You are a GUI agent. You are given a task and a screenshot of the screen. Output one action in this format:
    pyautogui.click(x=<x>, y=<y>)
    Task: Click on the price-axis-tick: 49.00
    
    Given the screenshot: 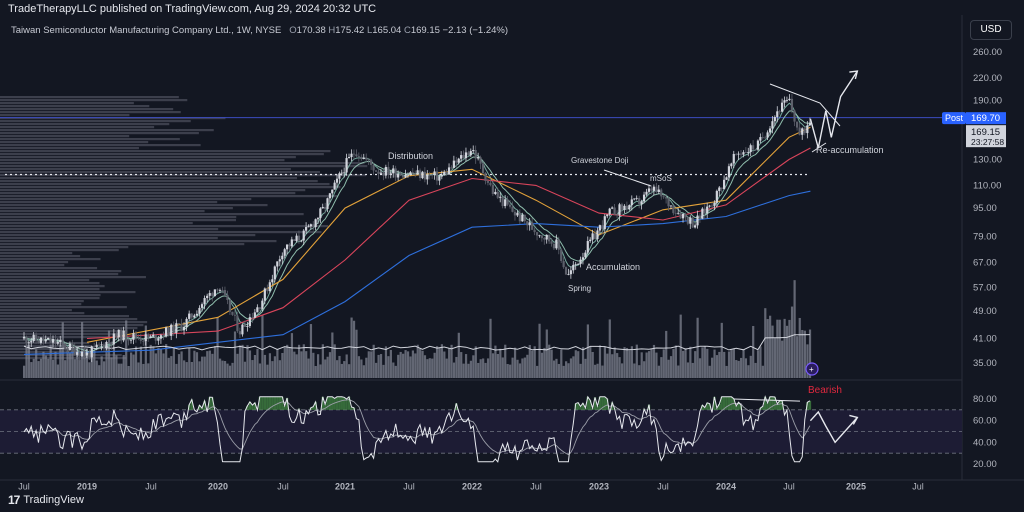 What is the action you would take?
    pyautogui.click(x=985, y=311)
    